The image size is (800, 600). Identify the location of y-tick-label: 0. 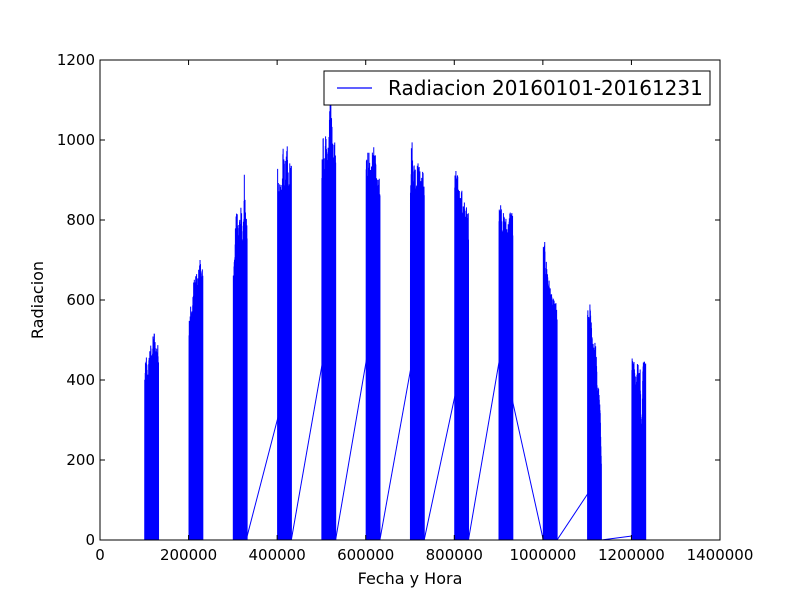
(90, 540).